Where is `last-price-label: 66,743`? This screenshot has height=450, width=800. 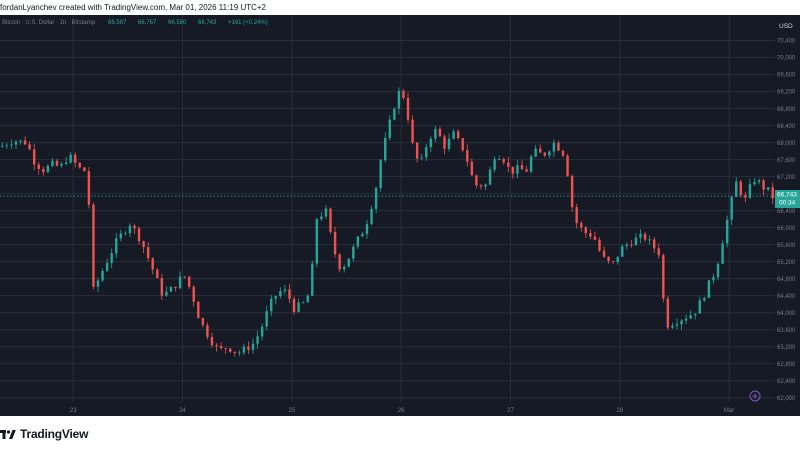 last-price-label: 66,743 is located at coordinates (787, 195).